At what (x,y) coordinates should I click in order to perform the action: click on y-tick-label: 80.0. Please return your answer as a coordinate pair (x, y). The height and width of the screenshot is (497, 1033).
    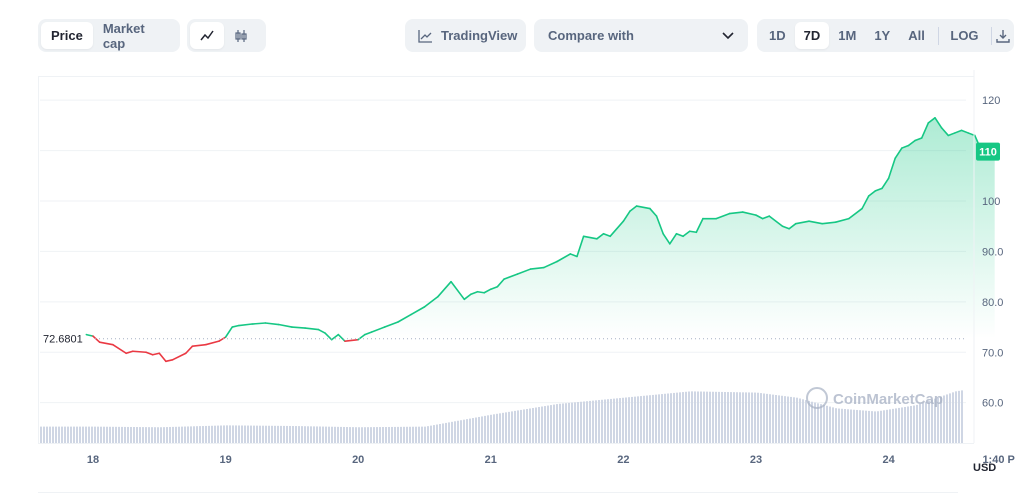
    Looking at the image, I should click on (992, 303).